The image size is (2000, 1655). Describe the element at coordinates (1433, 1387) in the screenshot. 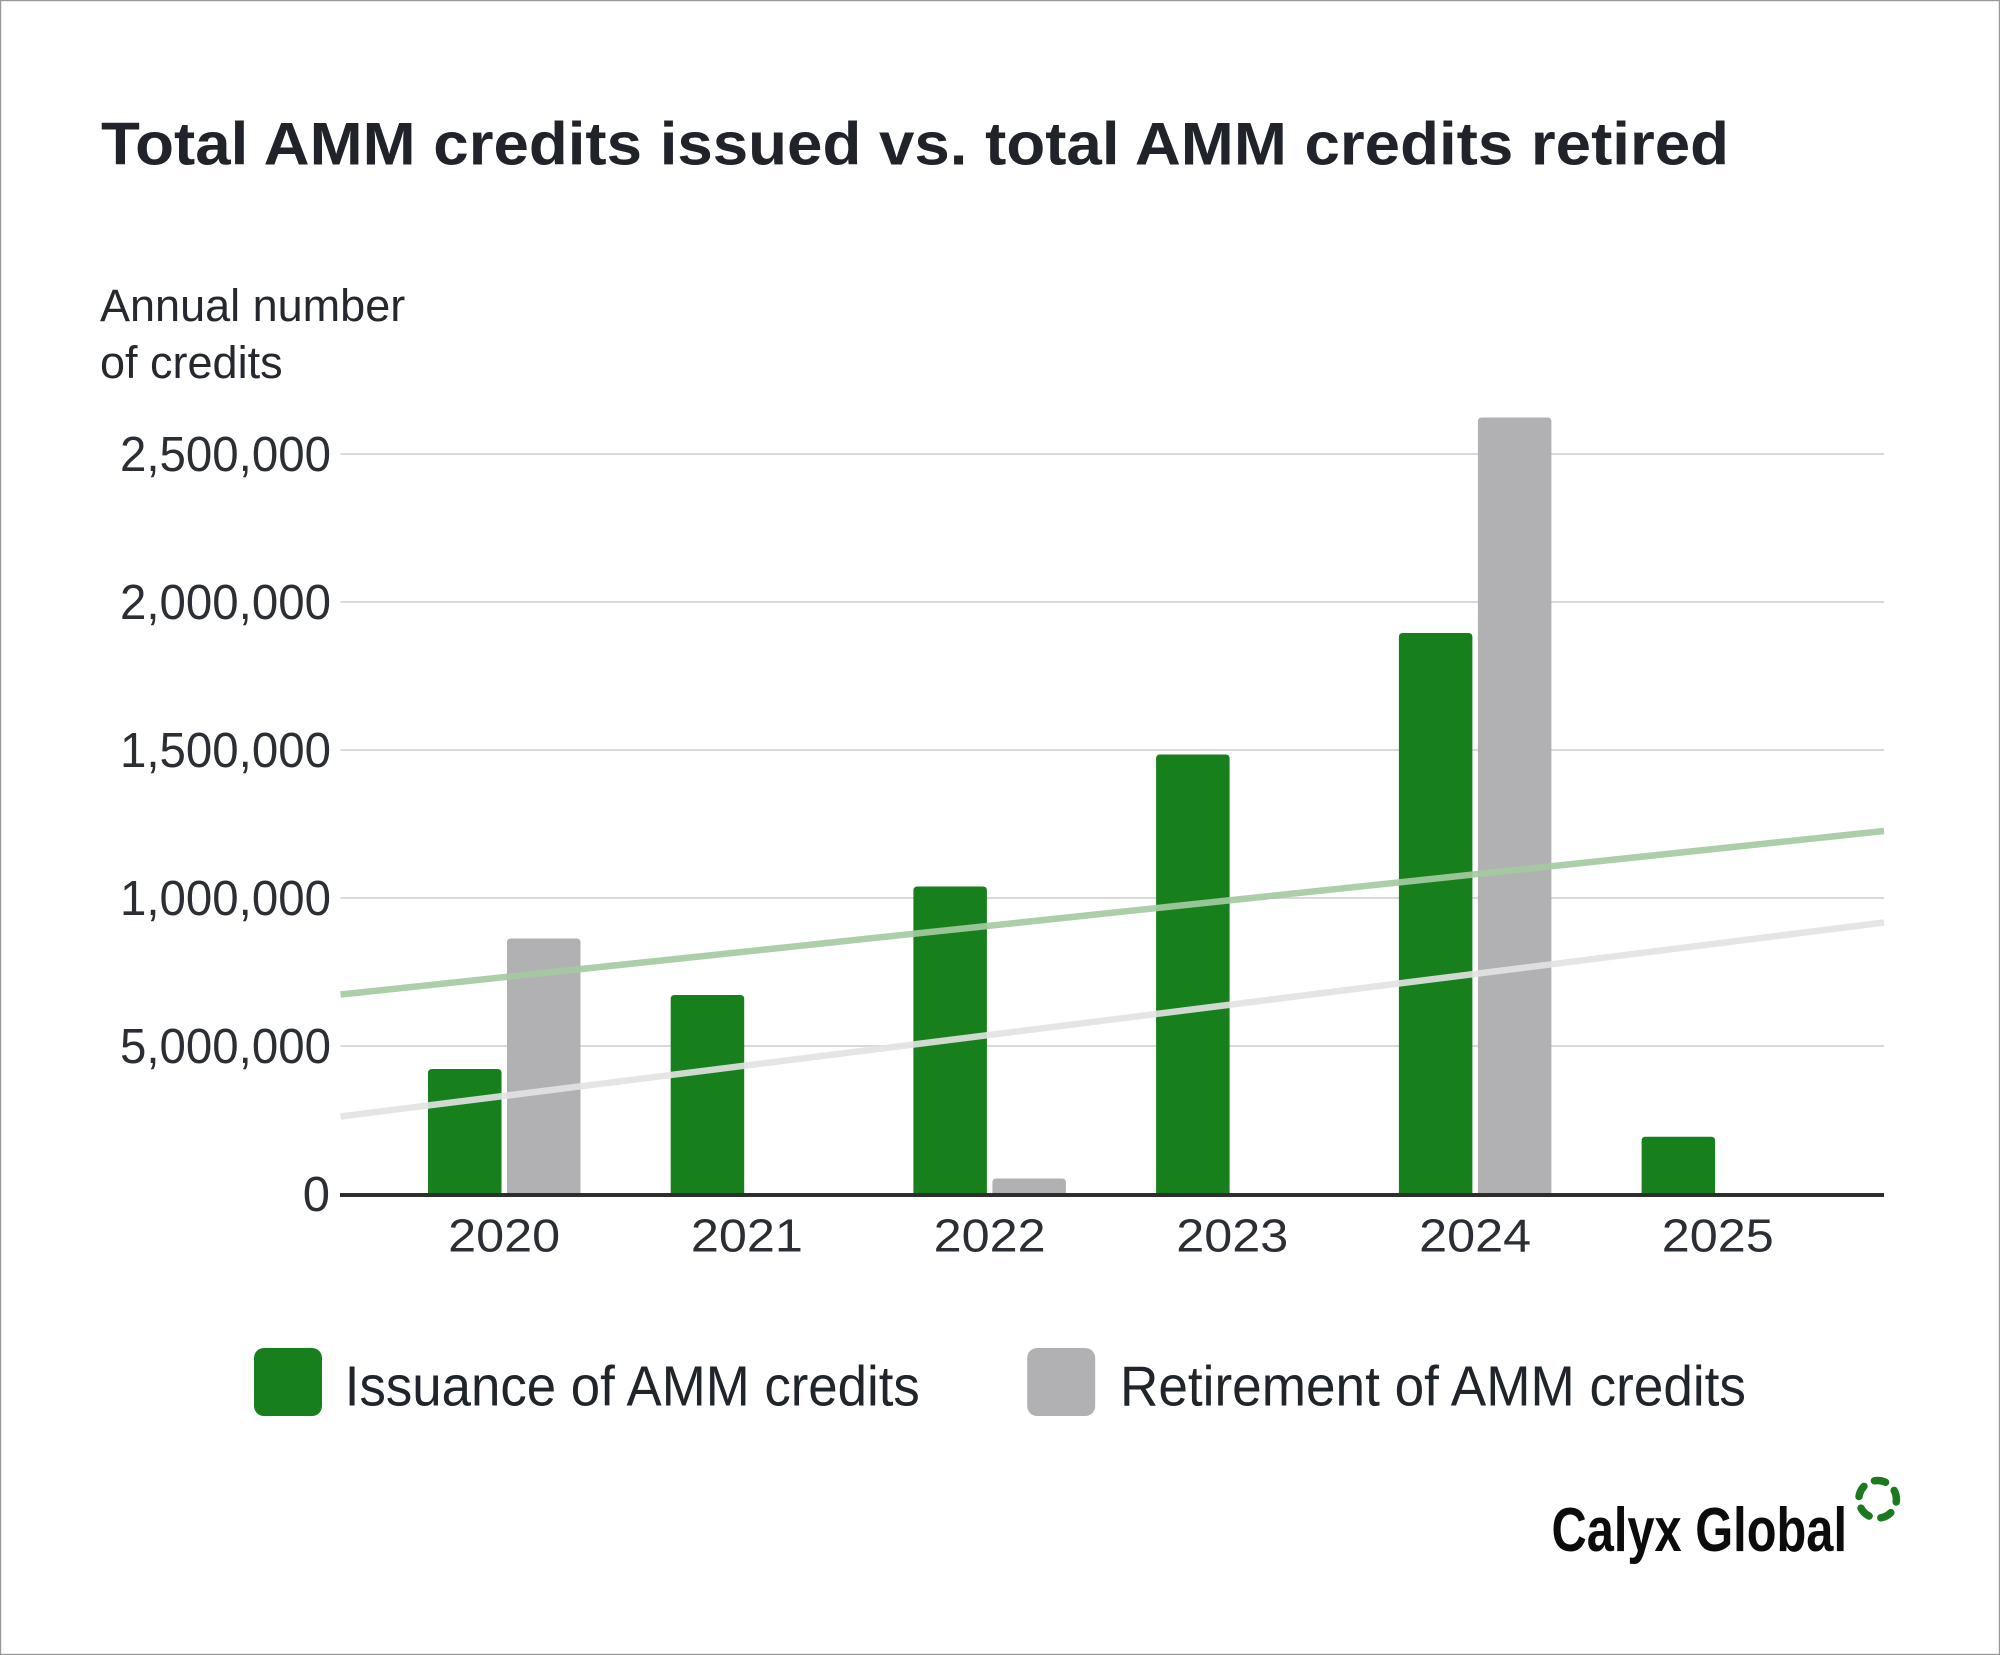

I see `svg-text: Retirement of AMM credits` at that location.